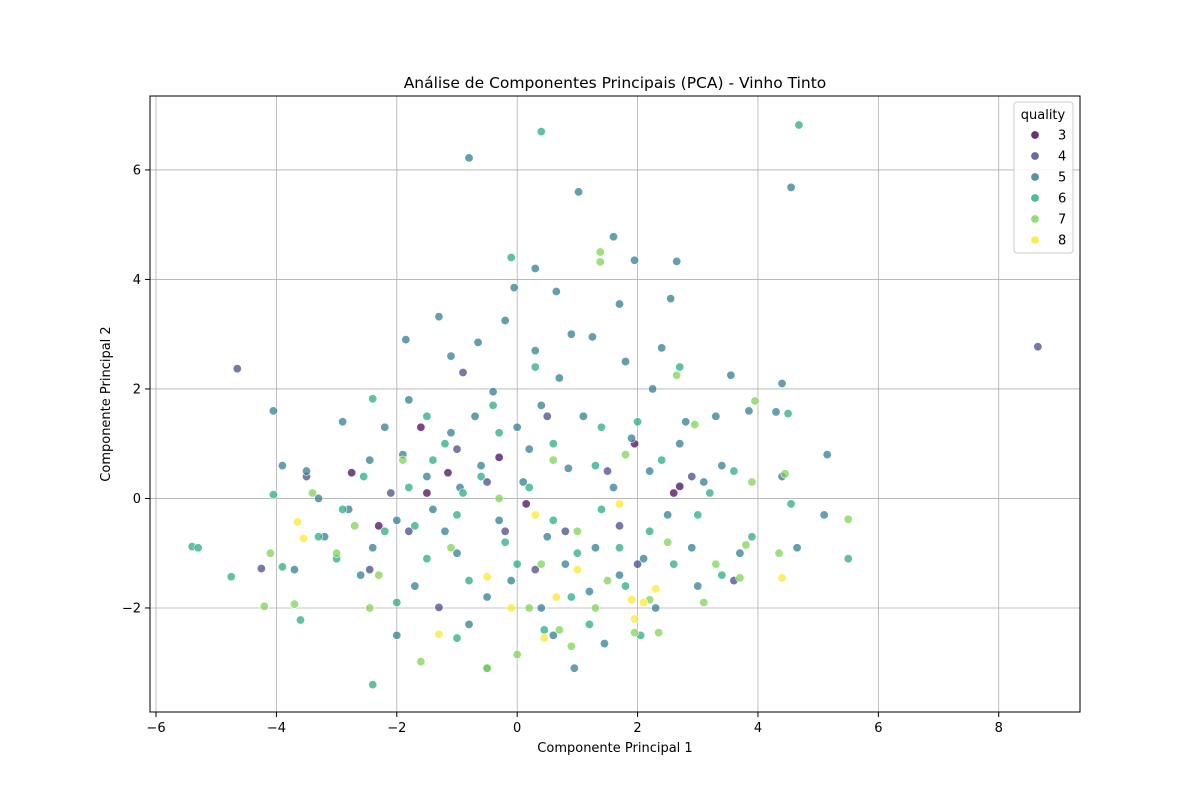  What do you see at coordinates (131, 608) in the screenshot?
I see `y-tick-label: −2` at bounding box center [131, 608].